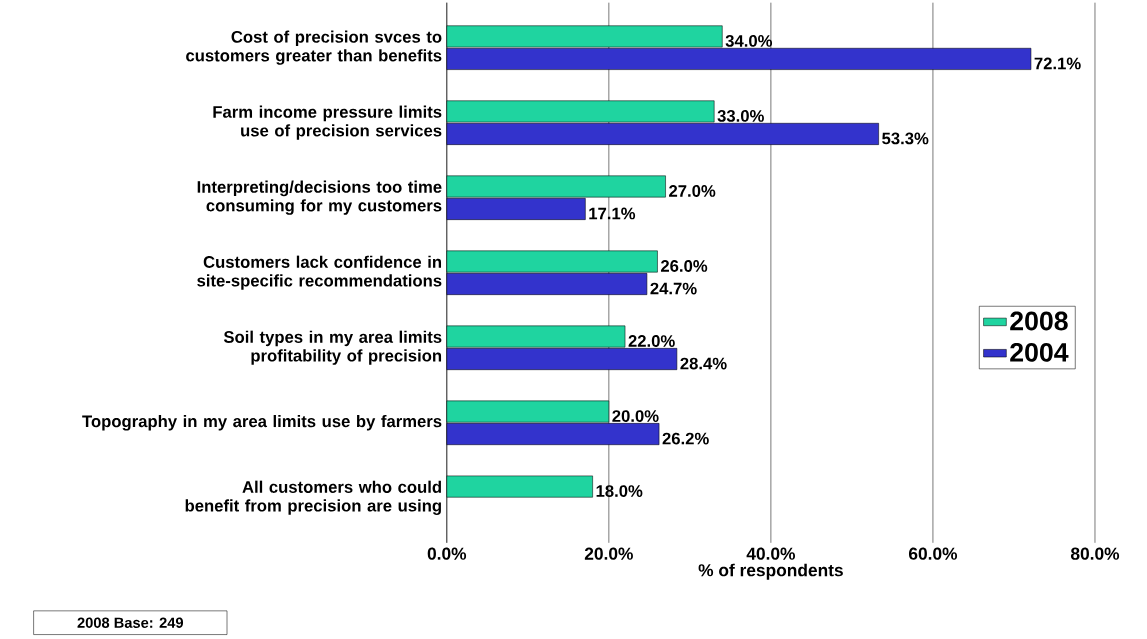  I want to click on x-tick-label: 0.0%, so click(447, 553).